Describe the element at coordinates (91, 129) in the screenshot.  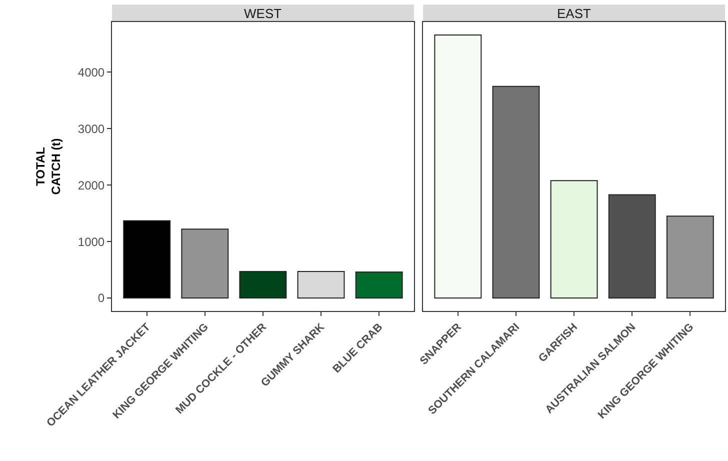
I see `y-tick-label: 3000` at that location.